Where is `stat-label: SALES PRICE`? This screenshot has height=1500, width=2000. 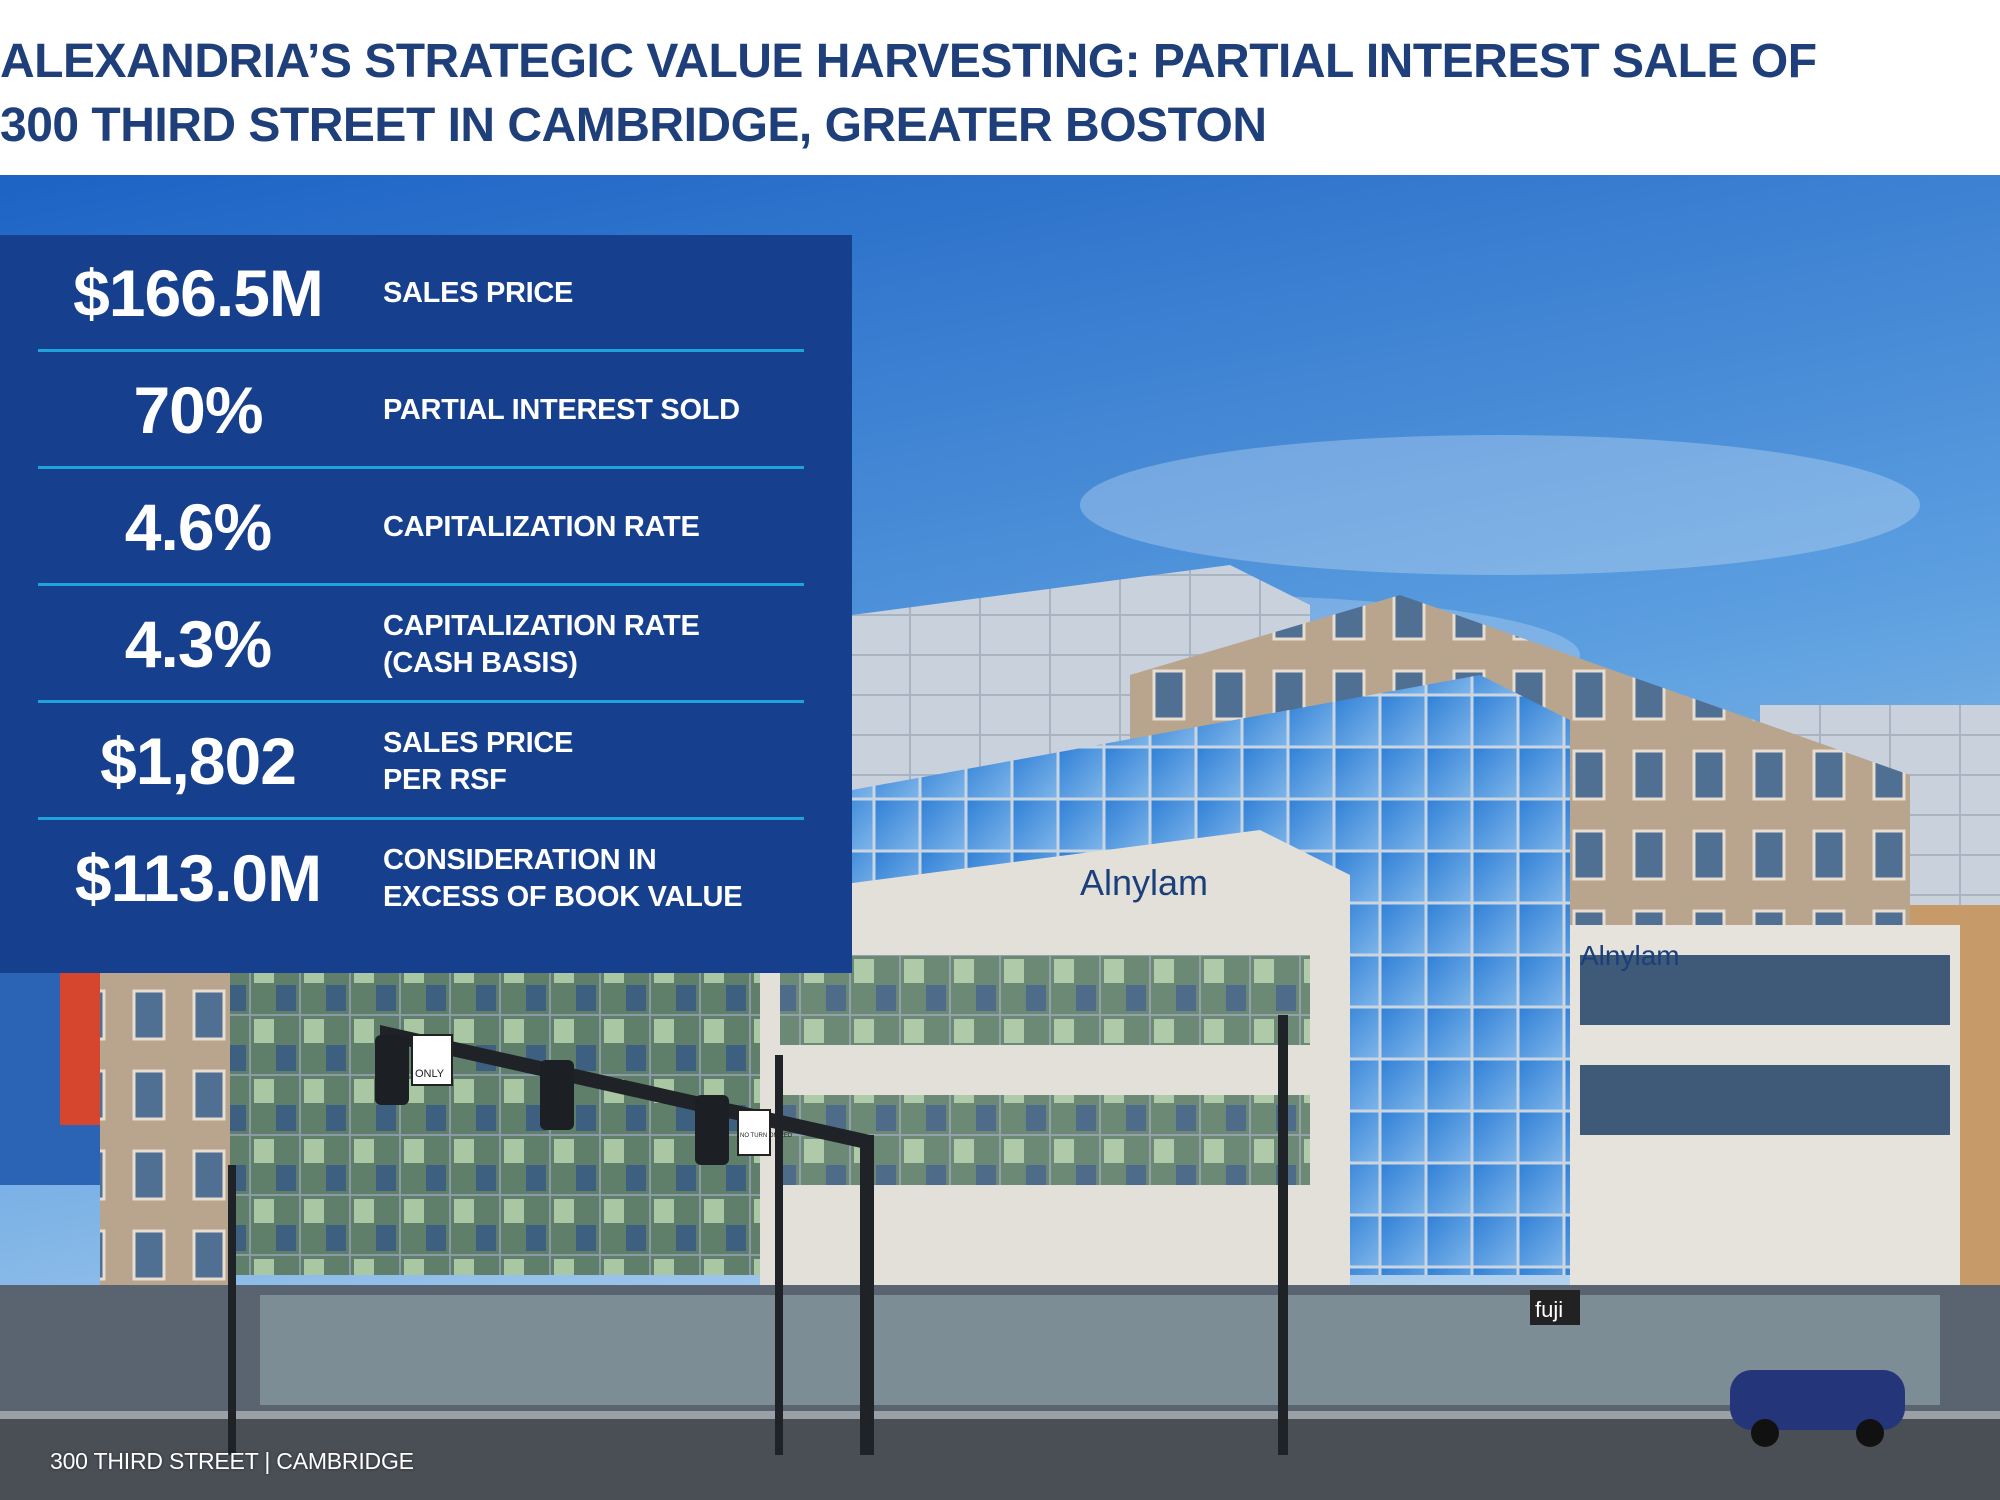
stat-label: SALES PRICE is located at coordinates (593, 293).